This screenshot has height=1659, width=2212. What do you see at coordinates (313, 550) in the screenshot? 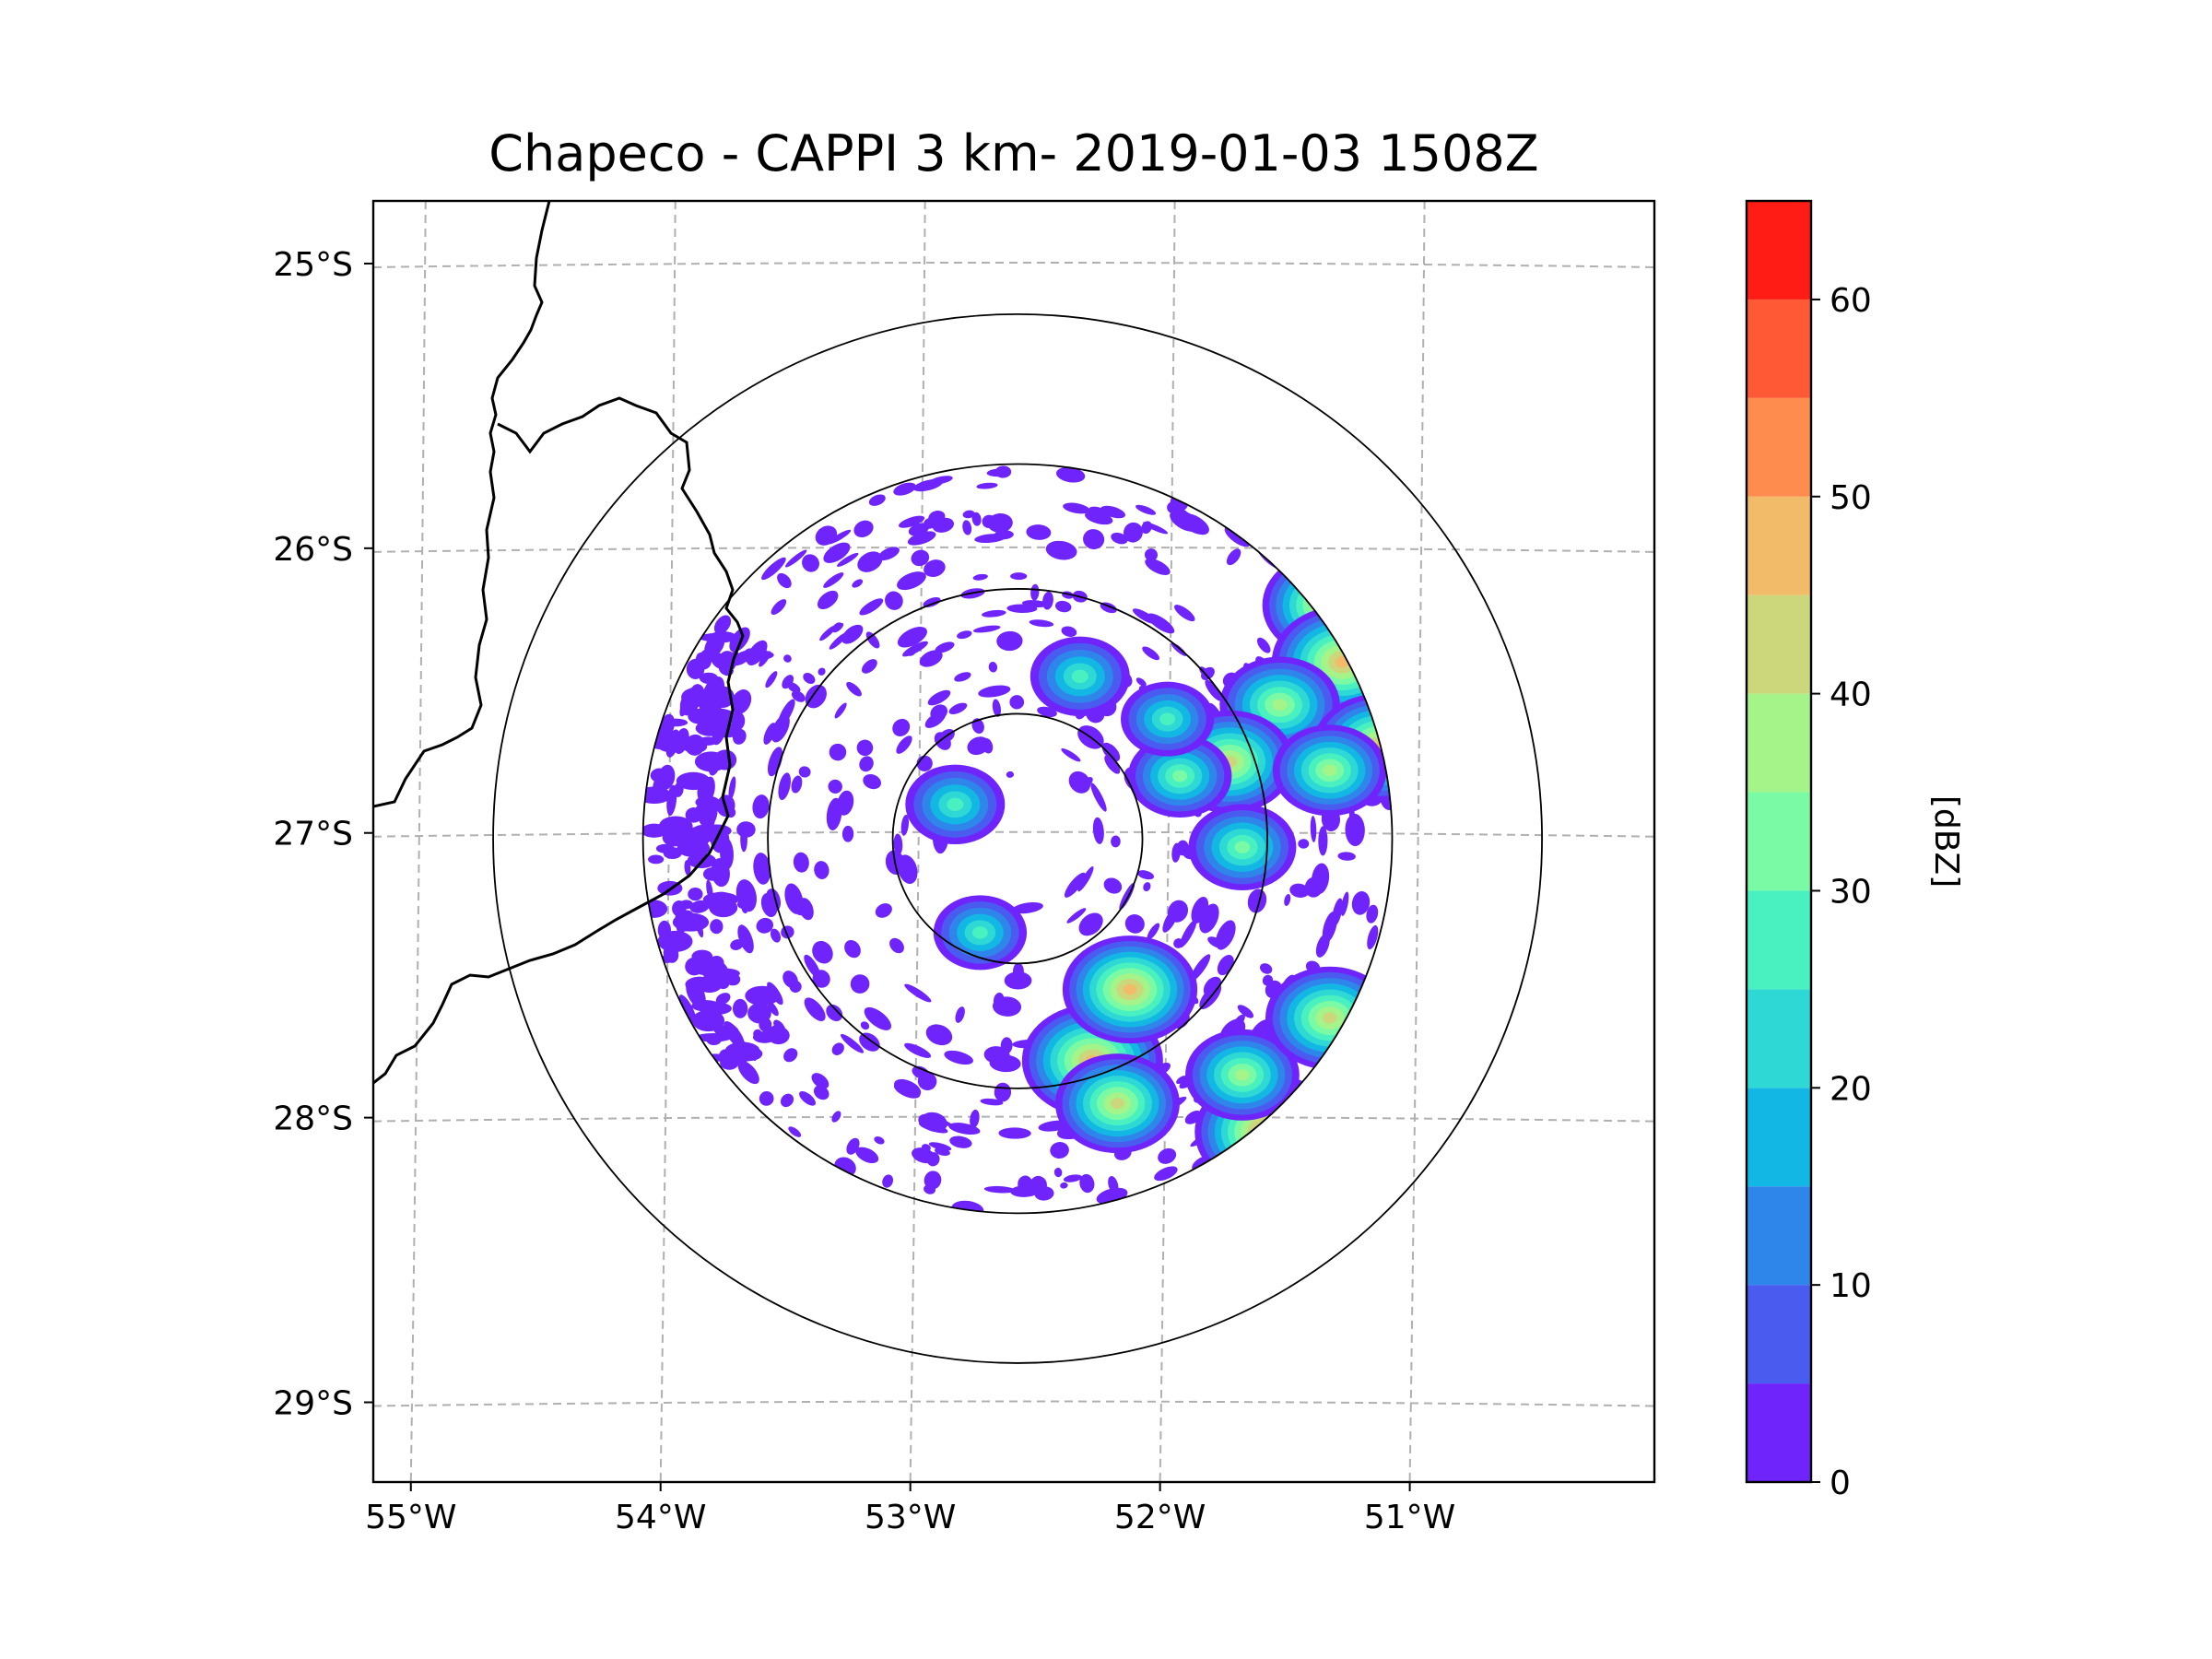
I see `y-tick-label: 26°S` at bounding box center [313, 550].